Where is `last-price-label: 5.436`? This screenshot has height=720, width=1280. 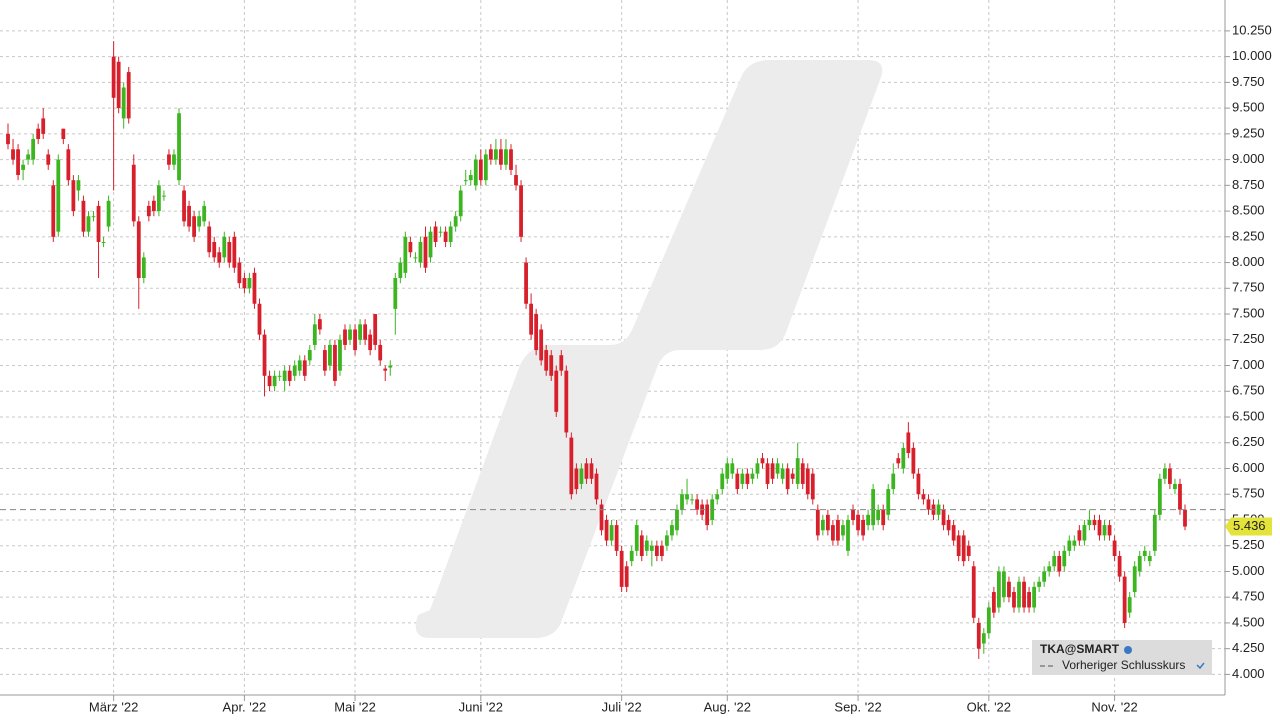
last-price-label: 5.436 is located at coordinates (1249, 525).